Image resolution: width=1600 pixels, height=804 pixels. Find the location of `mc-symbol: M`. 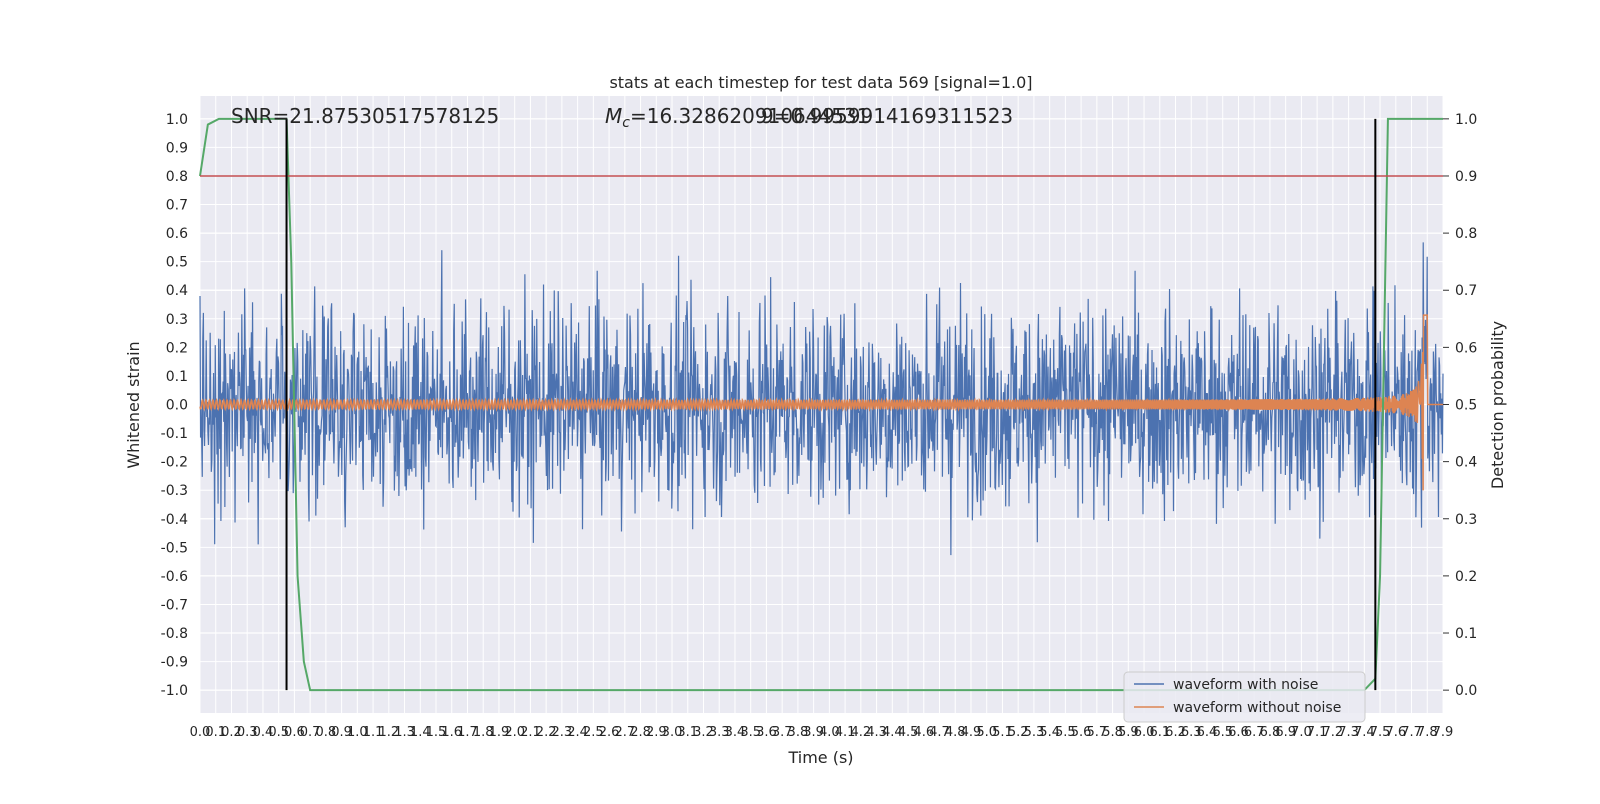

mc-symbol: M is located at coordinates (613, 116).